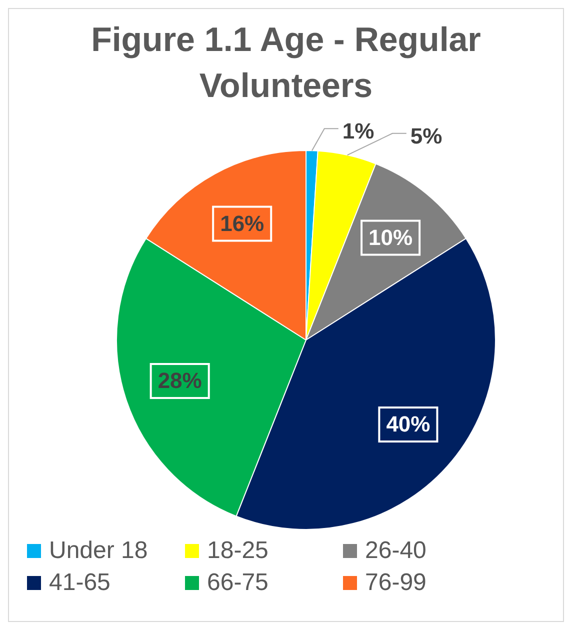  I want to click on chart-title: Figure 1.1 Age - Regular Volunteers, so click(286, 63).